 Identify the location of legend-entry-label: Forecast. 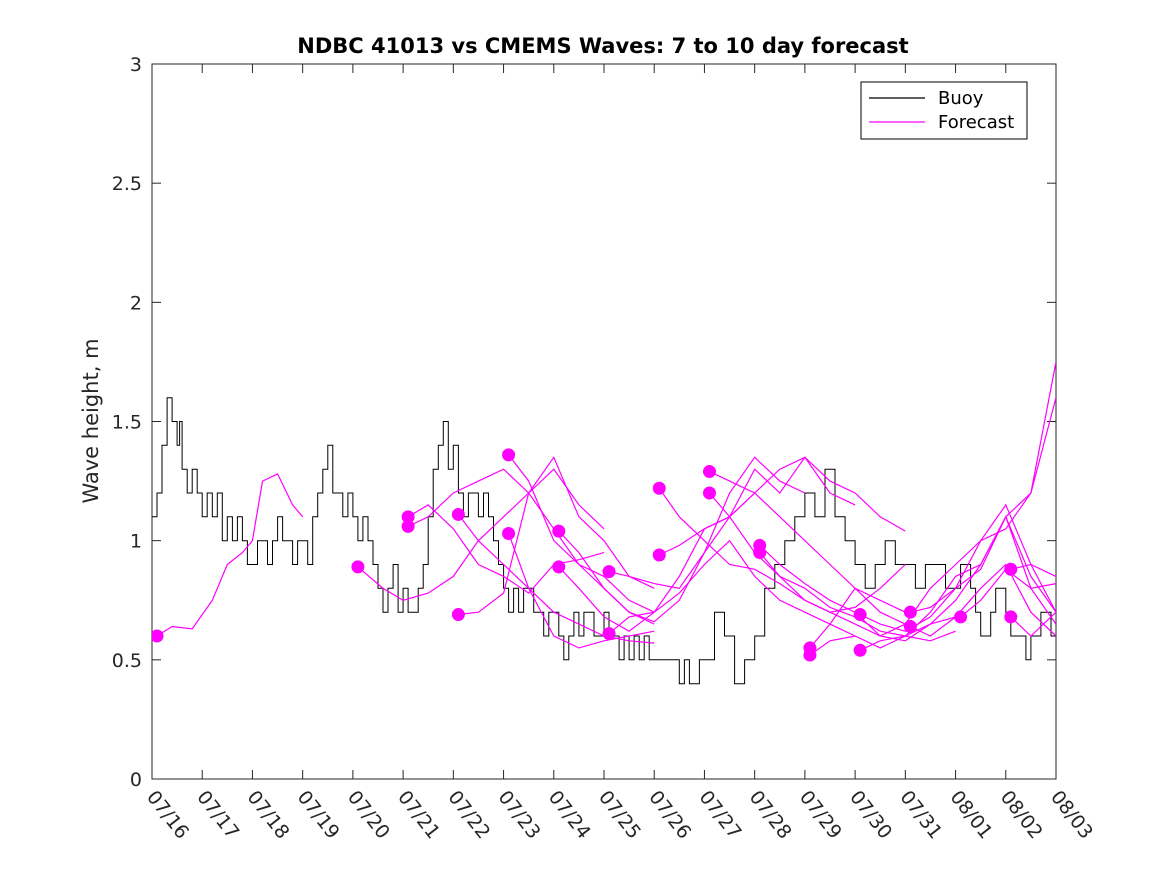
(976, 122).